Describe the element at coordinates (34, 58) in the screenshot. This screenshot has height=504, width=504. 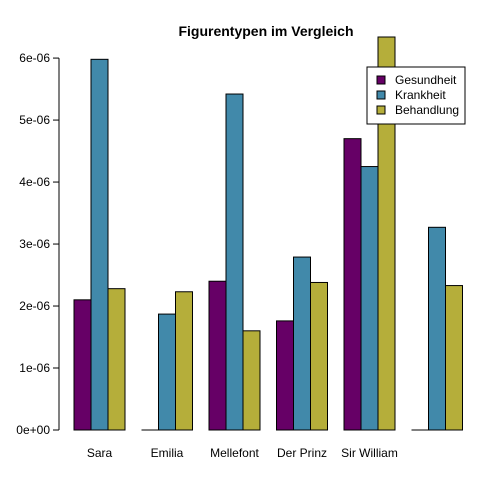
I see `y-tick-label: 6e-06` at that location.